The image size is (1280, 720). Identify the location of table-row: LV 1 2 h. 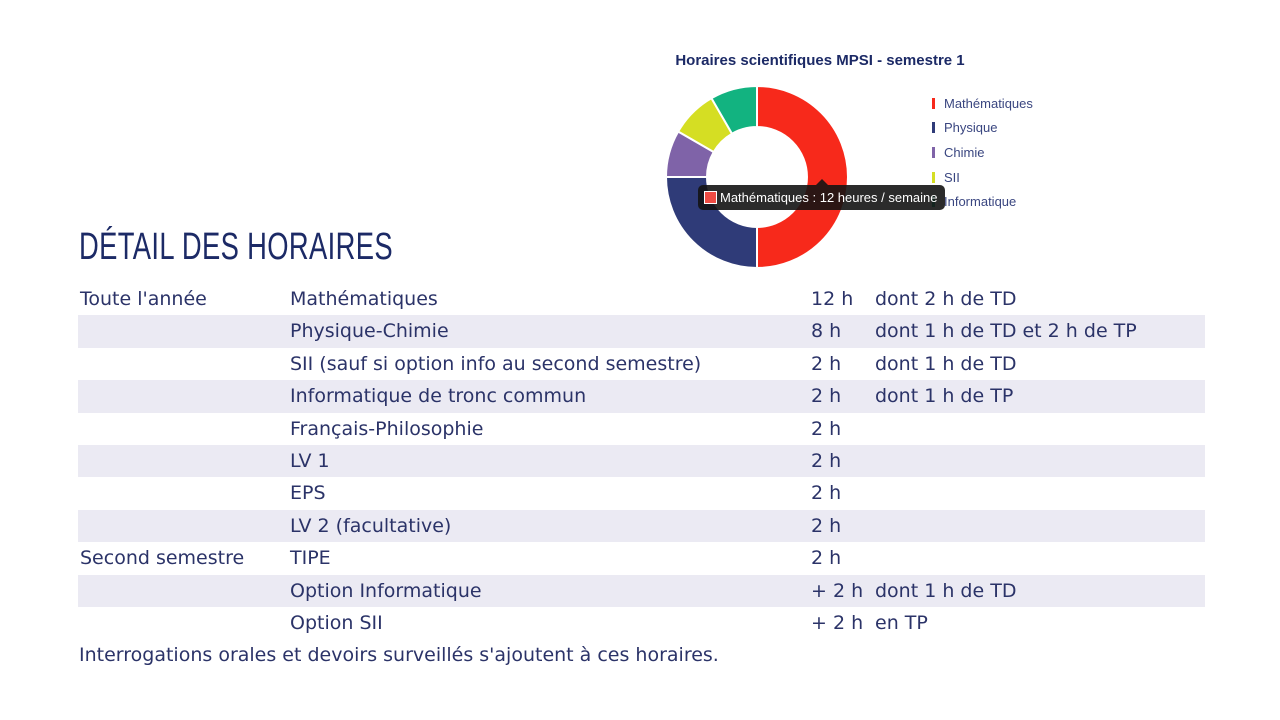
(641, 461).